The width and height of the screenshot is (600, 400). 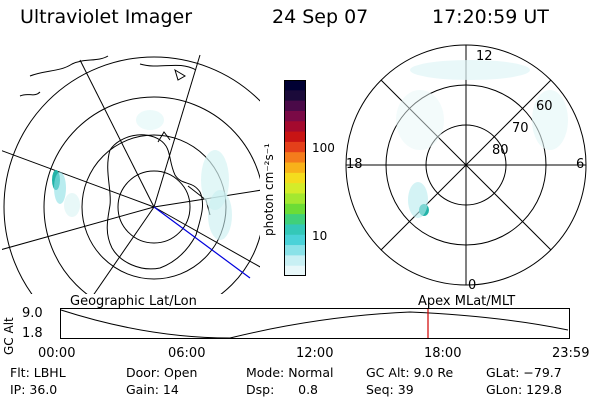 What do you see at coordinates (472, 285) in the screenshot?
I see `mlt-label-0: 0` at bounding box center [472, 285].